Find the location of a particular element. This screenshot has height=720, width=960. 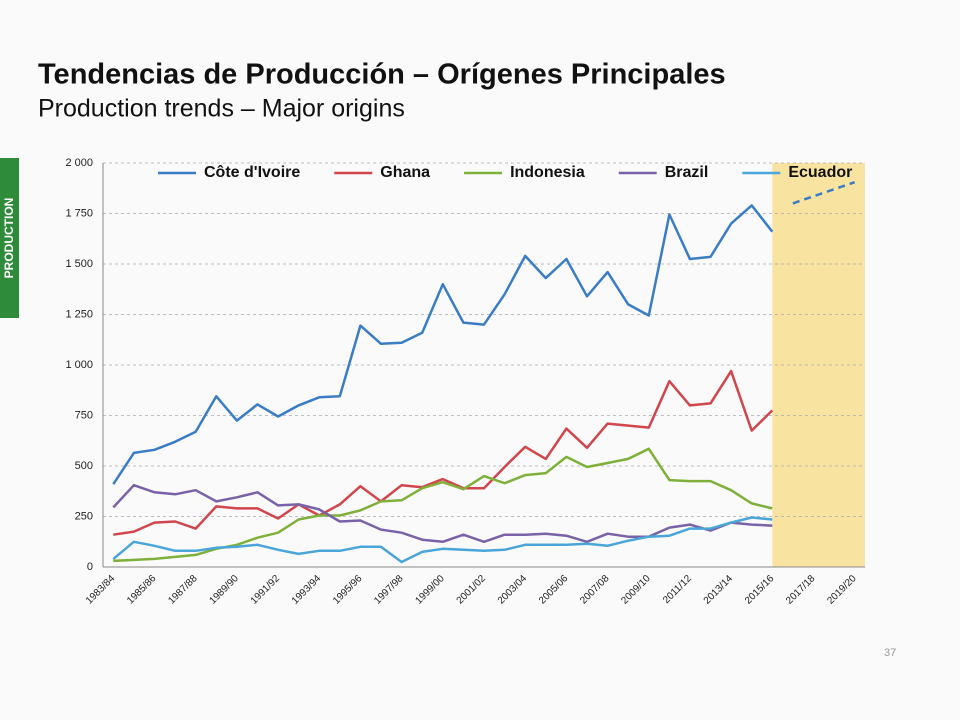

legend-label: Indonesia is located at coordinates (547, 172).